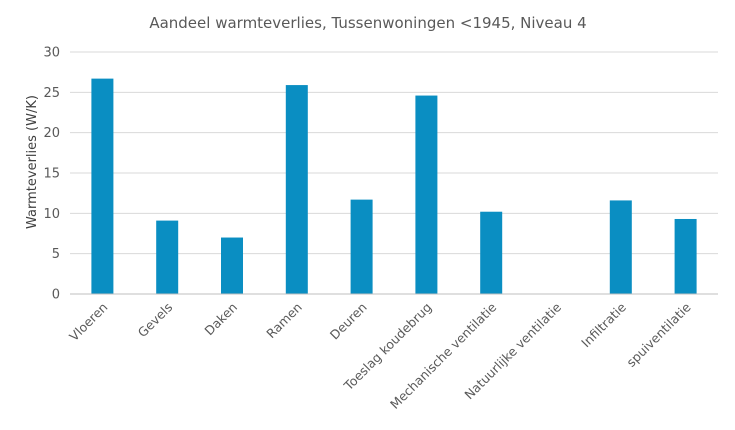  Describe the element at coordinates (284, 321) in the screenshot. I see `x-tick-label: Ramen` at that location.